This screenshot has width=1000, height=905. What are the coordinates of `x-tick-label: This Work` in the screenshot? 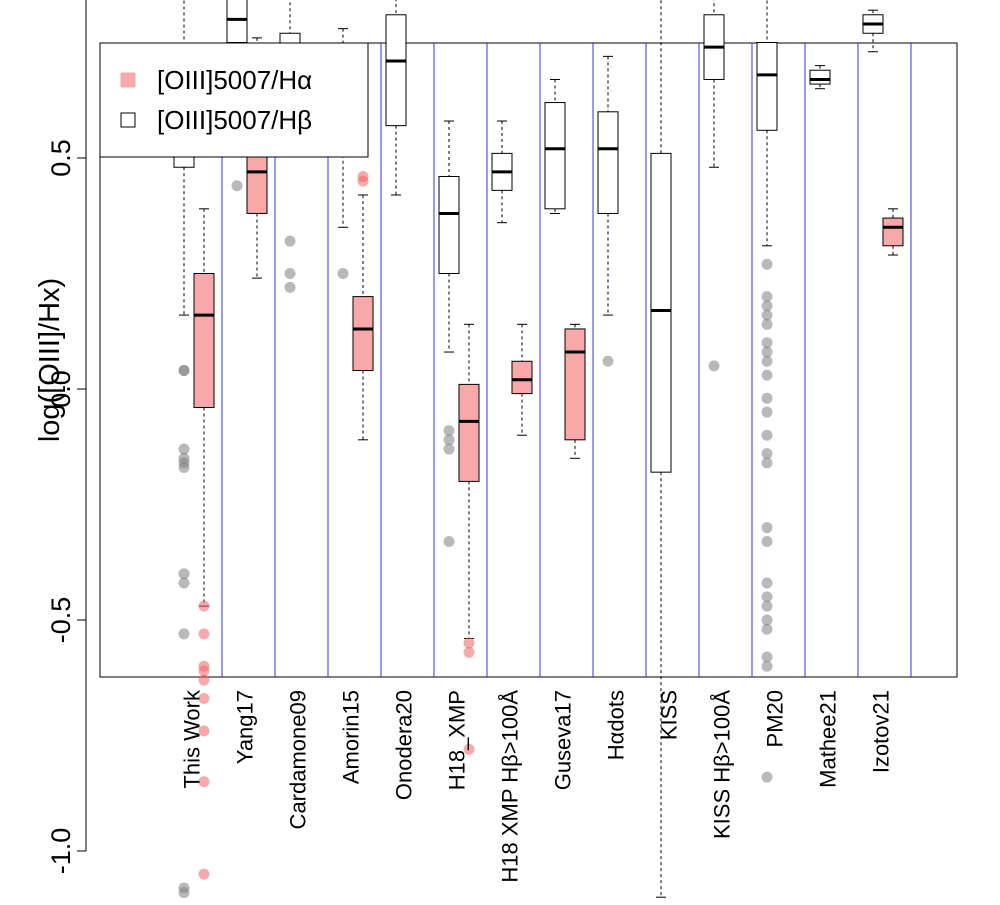 It's located at (191, 739).